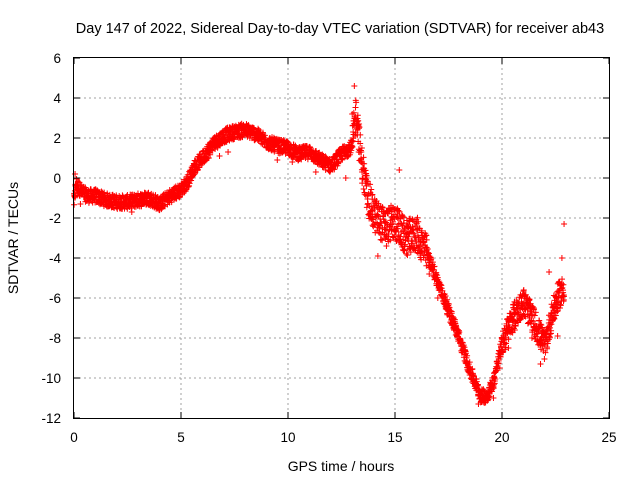  What do you see at coordinates (341, 466) in the screenshot?
I see `x-axis-label: GPS time / hours` at bounding box center [341, 466].